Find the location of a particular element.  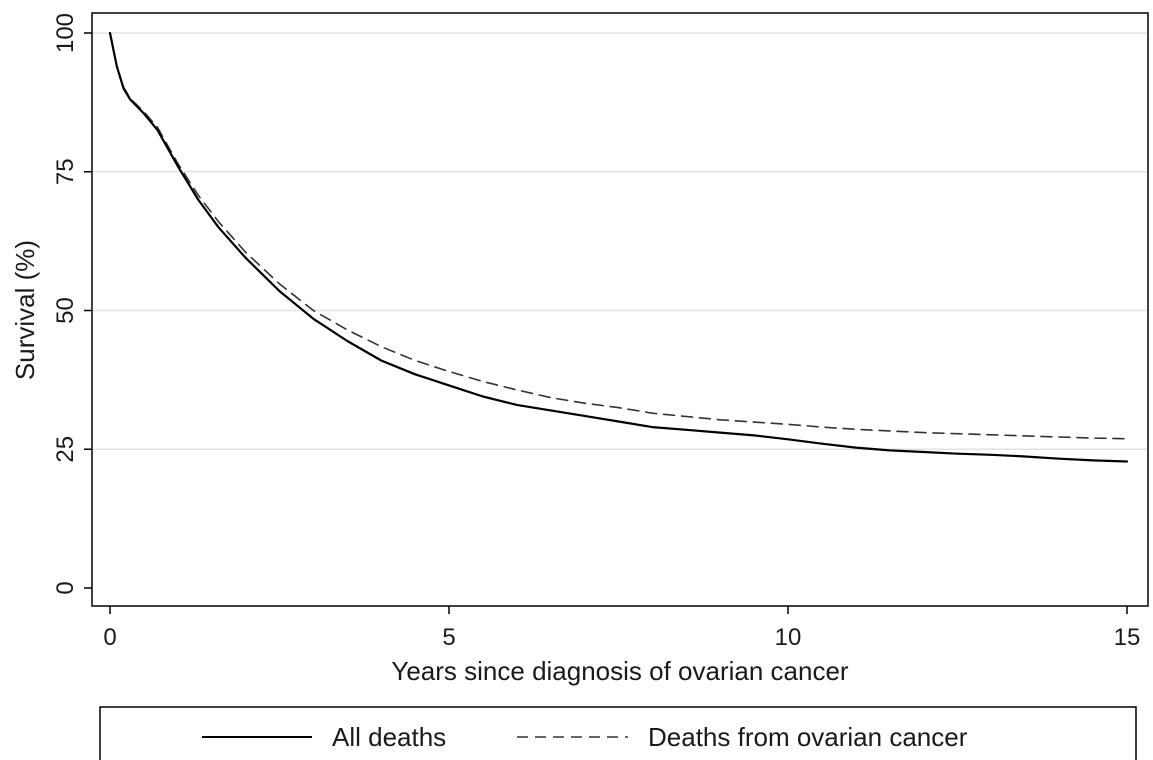

y-tick-label-0: 0 is located at coordinates (65, 587).